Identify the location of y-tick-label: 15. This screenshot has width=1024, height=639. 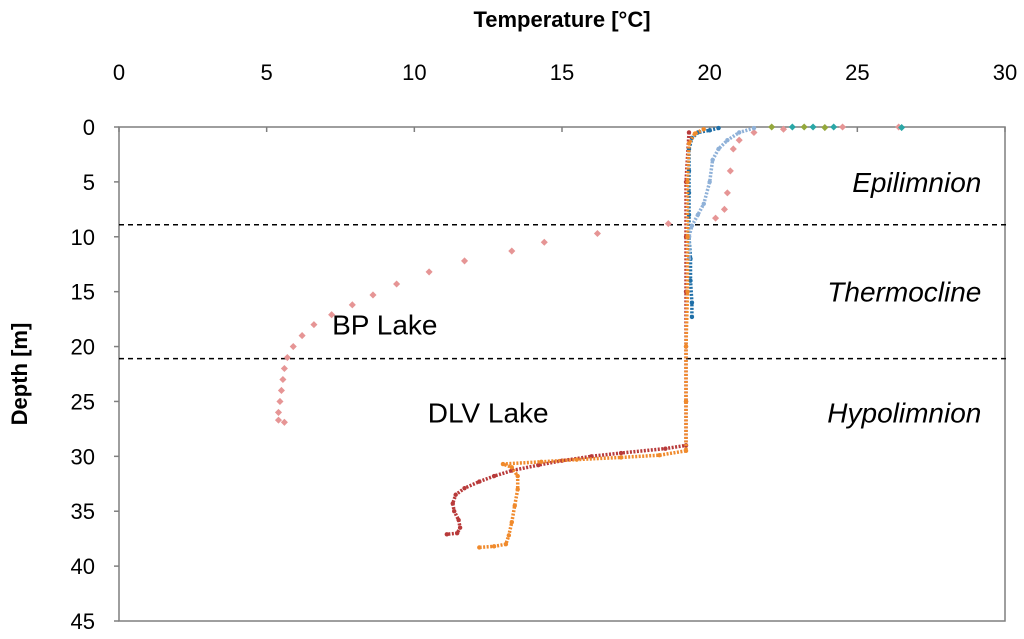
(83, 292).